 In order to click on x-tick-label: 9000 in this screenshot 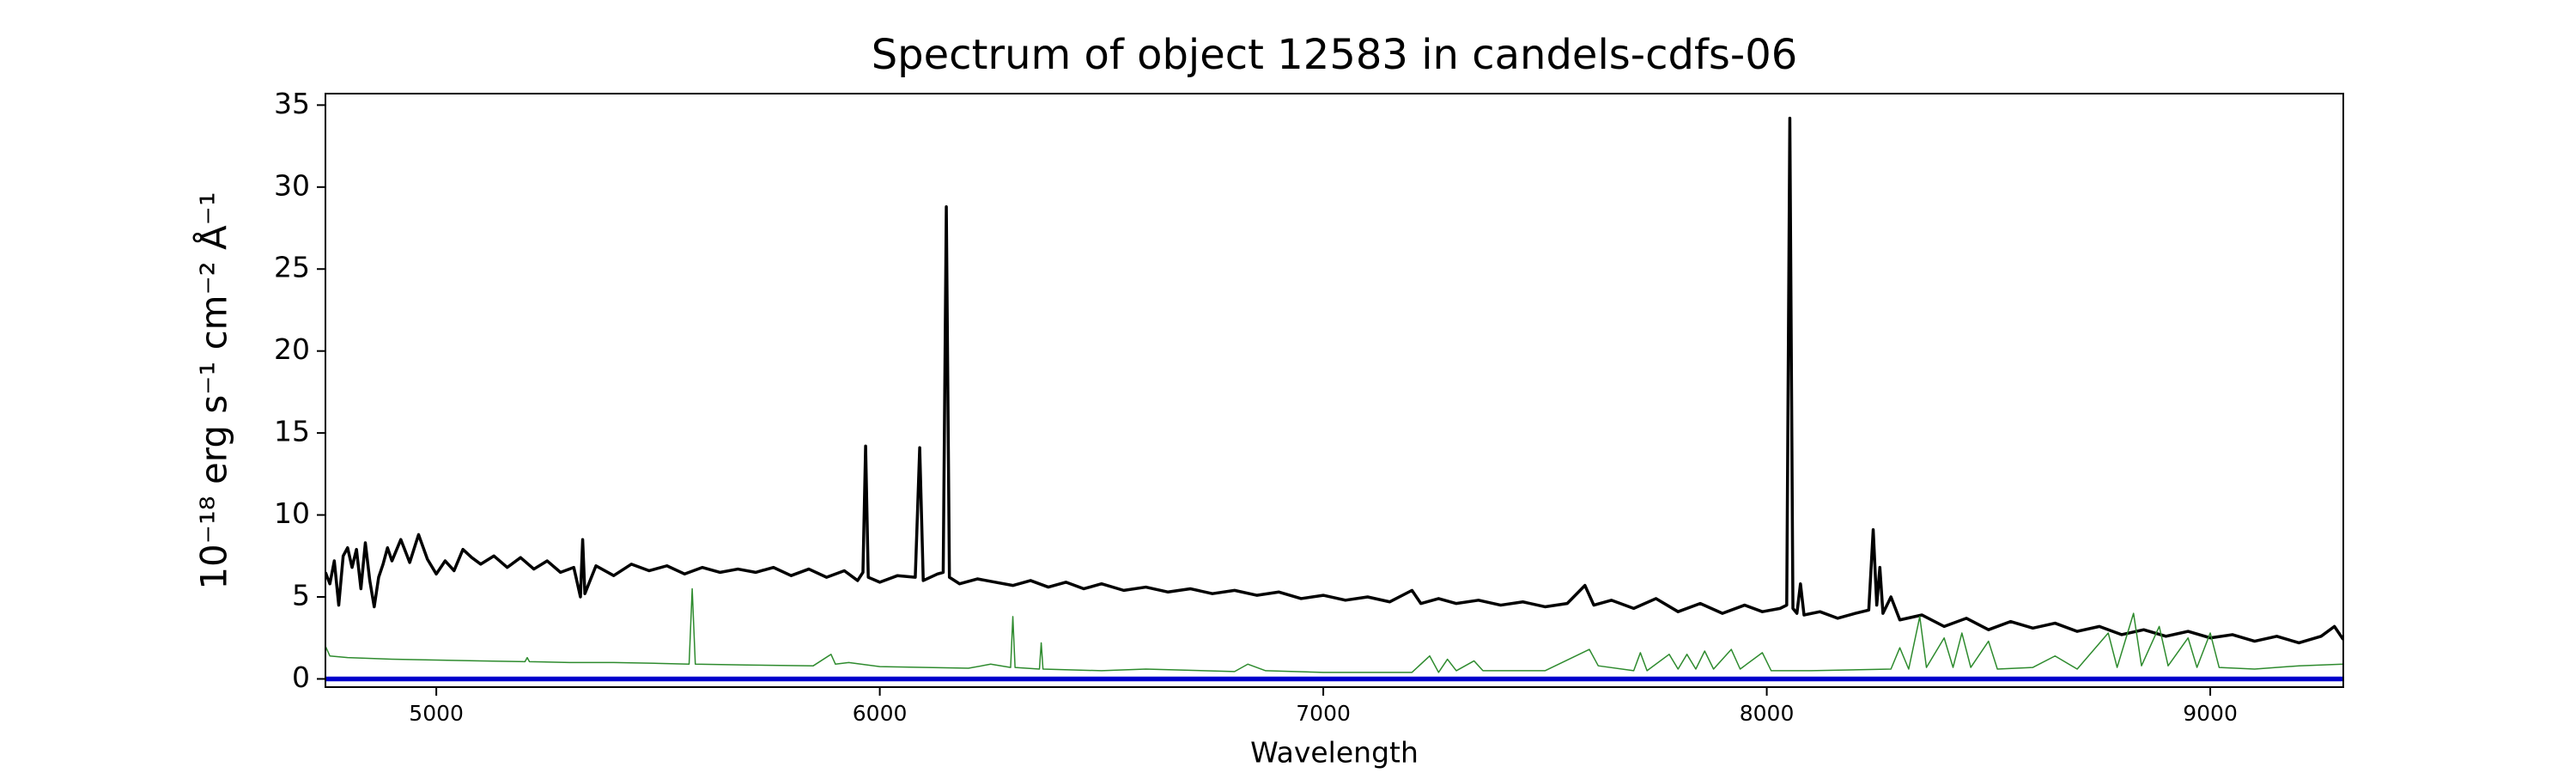, I will do `click(2210, 713)`.